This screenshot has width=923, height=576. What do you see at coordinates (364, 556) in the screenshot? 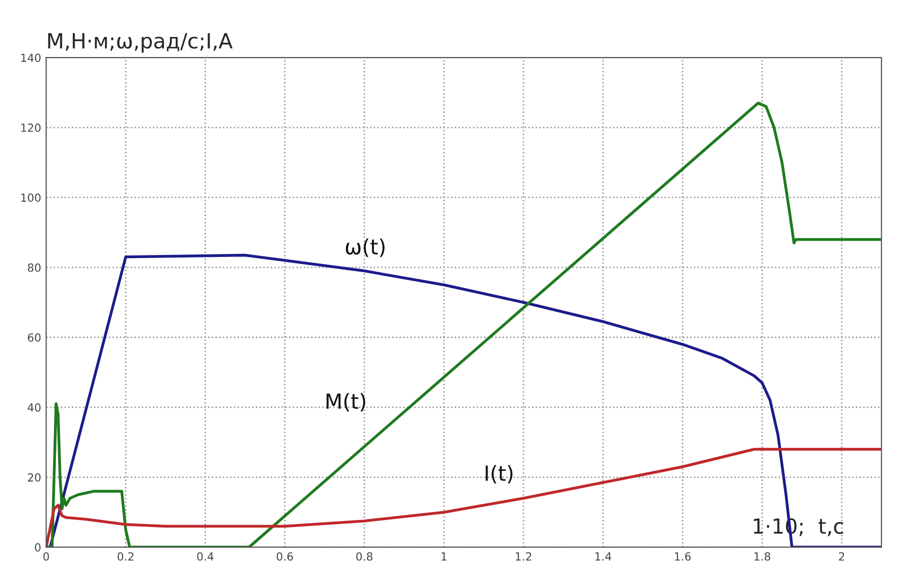
I see `x-tick-label: 0.8` at bounding box center [364, 556].